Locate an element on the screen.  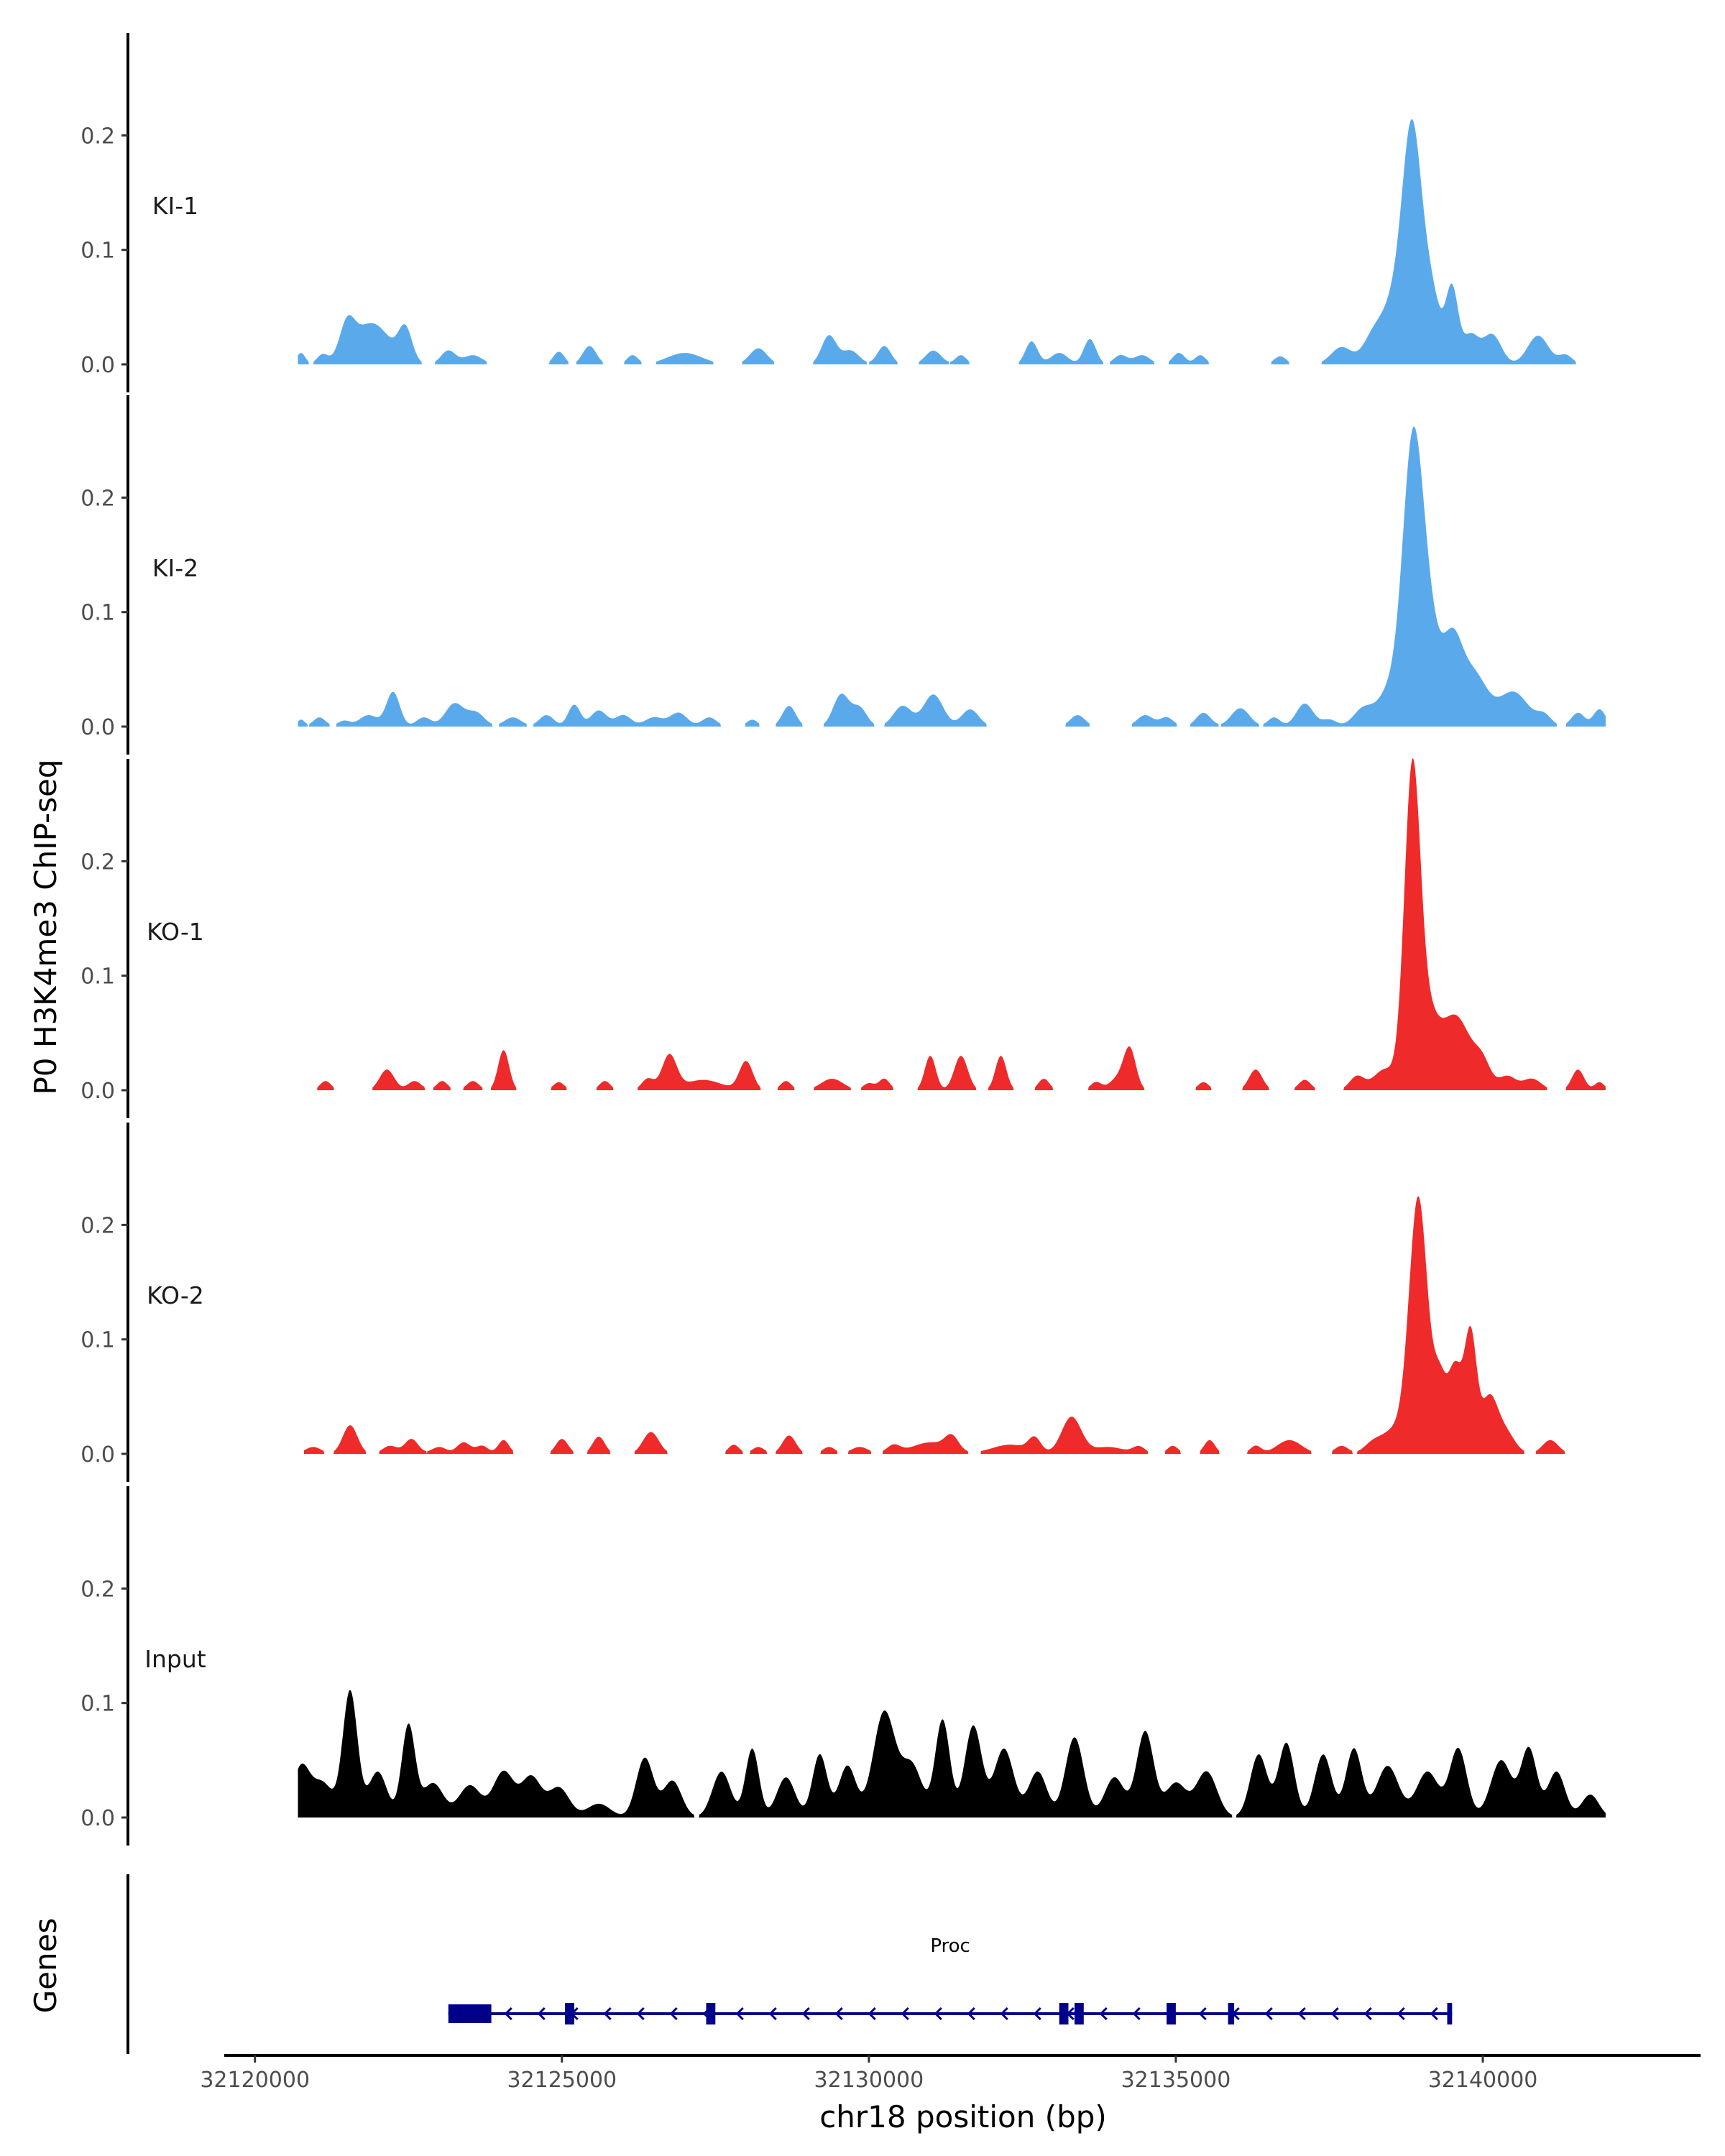
gene-panel: Proc is located at coordinates (789, 1964).